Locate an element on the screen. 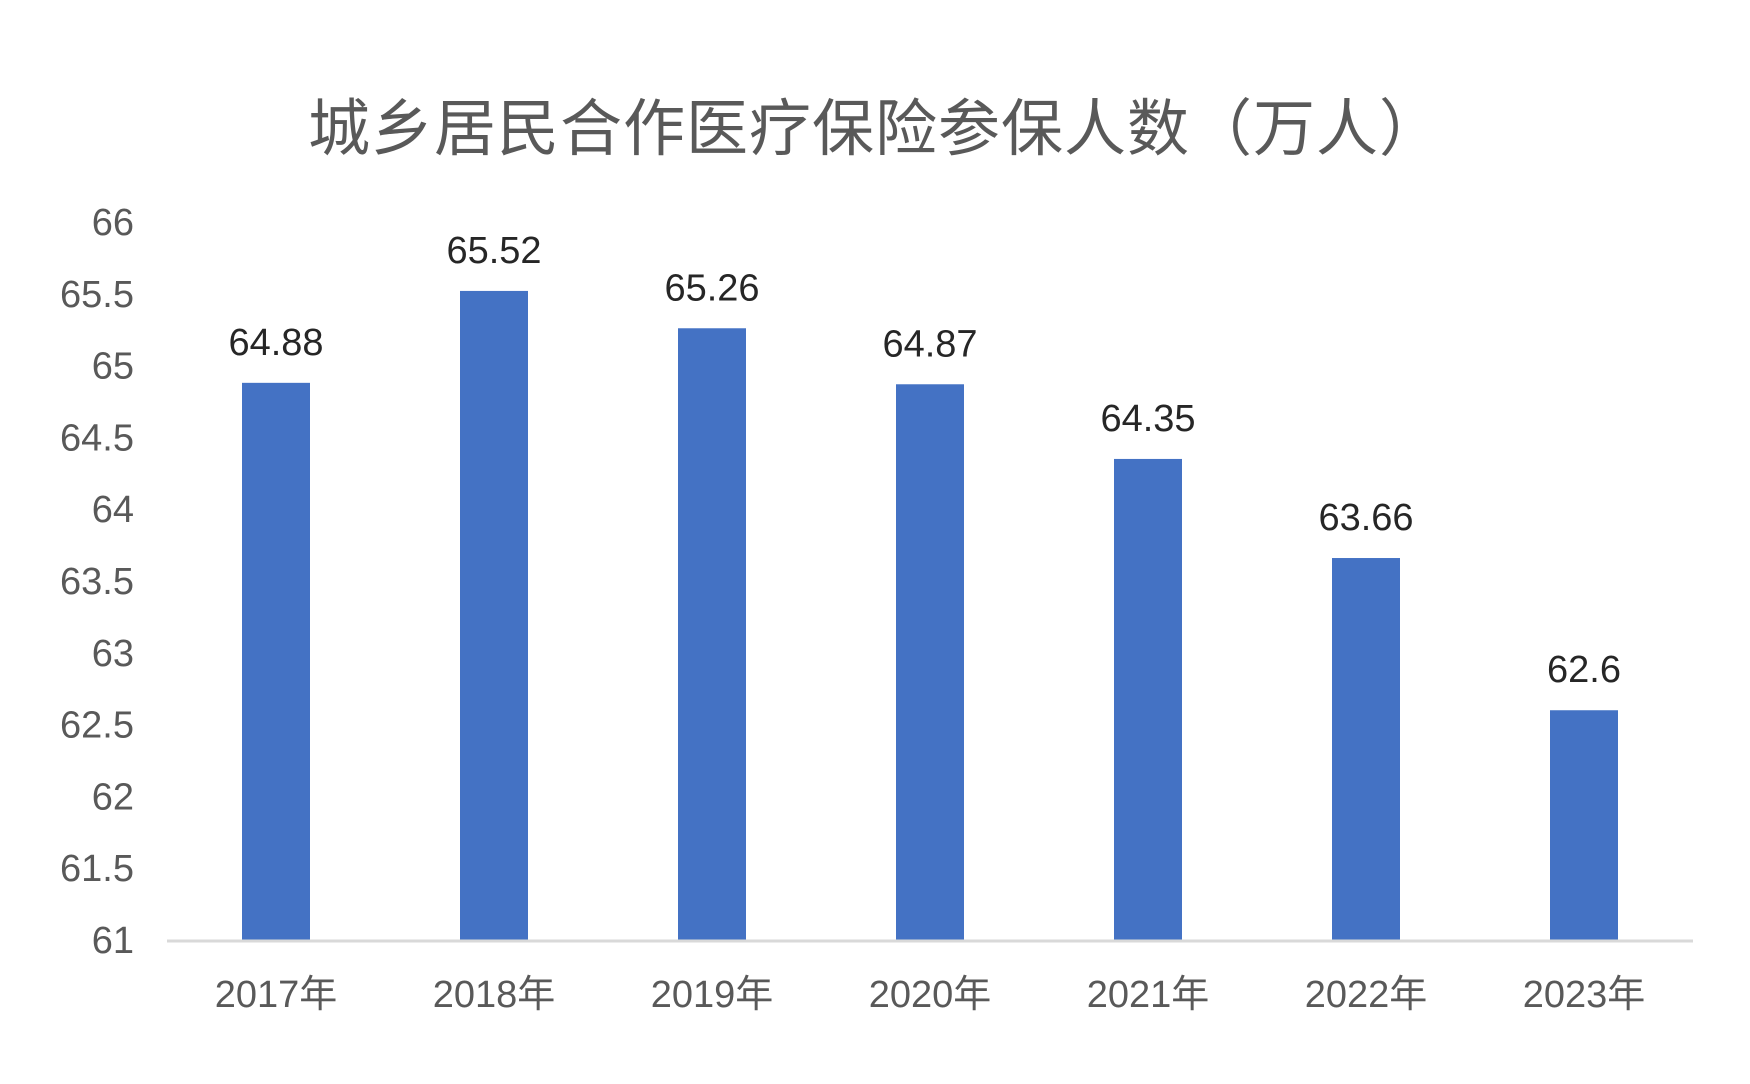 This screenshot has height=1084, width=1750. x-category-label: 2021年 is located at coordinates (1148, 995).